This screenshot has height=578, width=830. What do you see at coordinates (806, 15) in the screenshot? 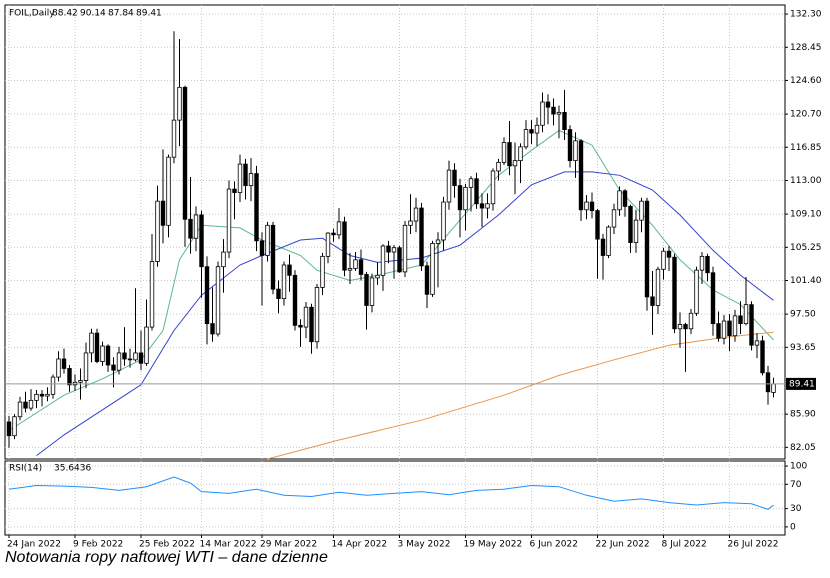
I see `y-tick-label: 132.30` at bounding box center [806, 15].